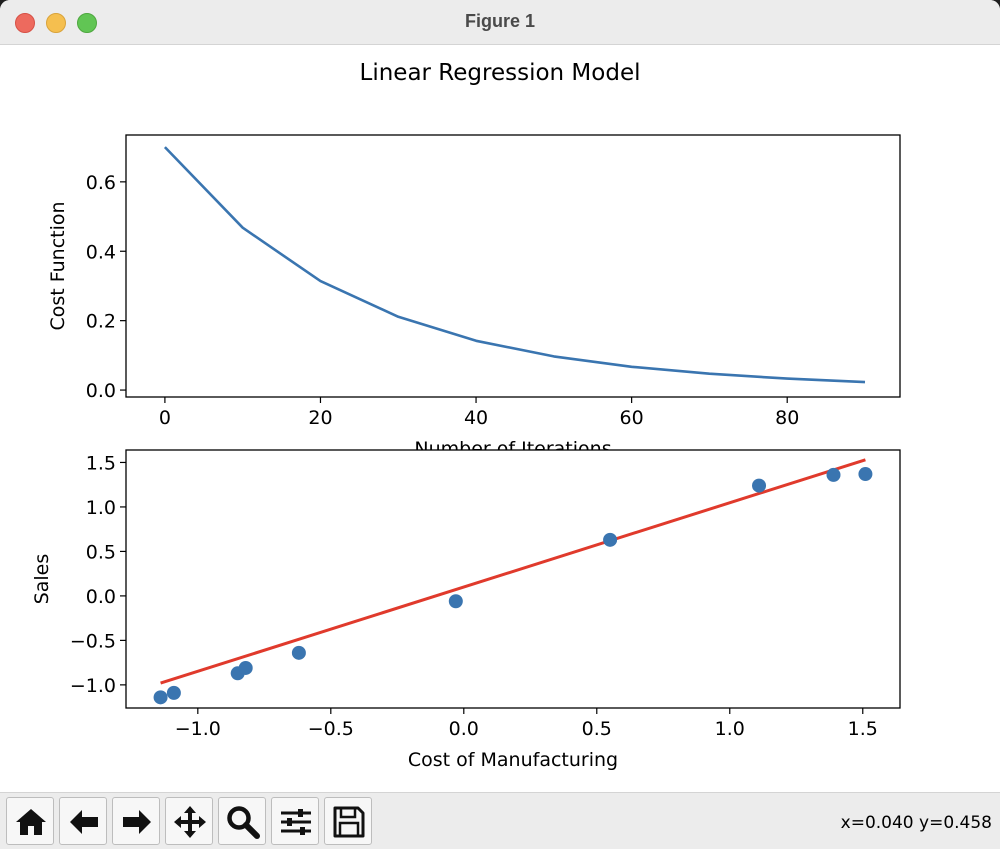 The width and height of the screenshot is (1000, 849). I want to click on home-icon, so click(31, 822).